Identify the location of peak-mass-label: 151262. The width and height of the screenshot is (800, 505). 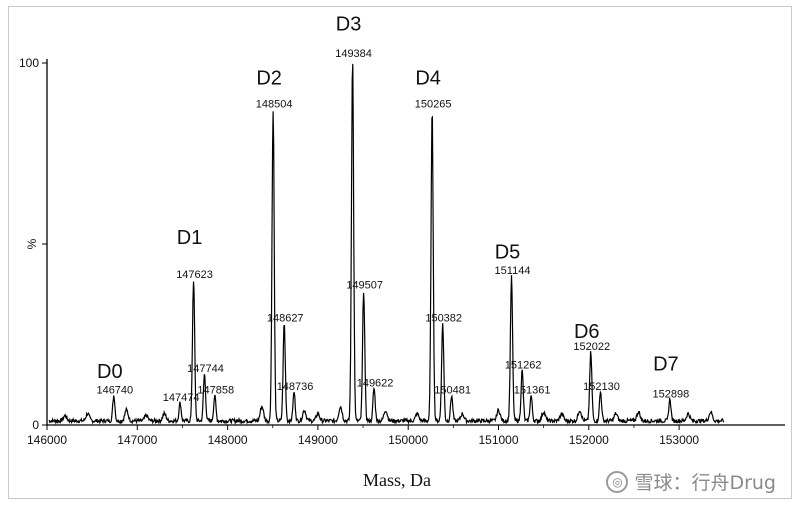
(523, 365).